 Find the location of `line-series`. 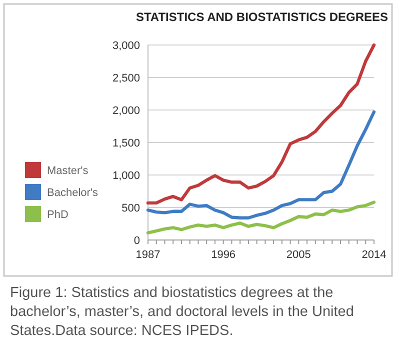

line-series is located at coordinates (261, 217).